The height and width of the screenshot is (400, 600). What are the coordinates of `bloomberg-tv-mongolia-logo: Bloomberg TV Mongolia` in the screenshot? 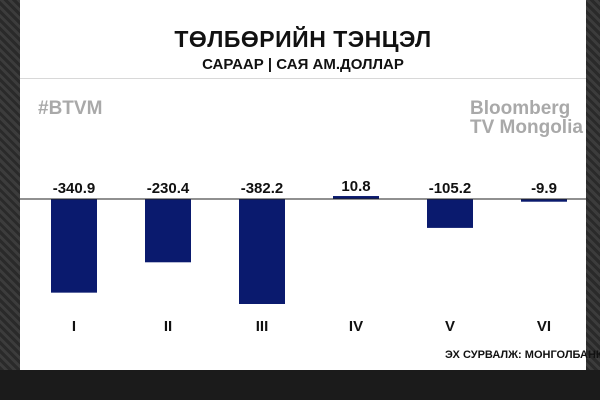 It's located at (526, 118).